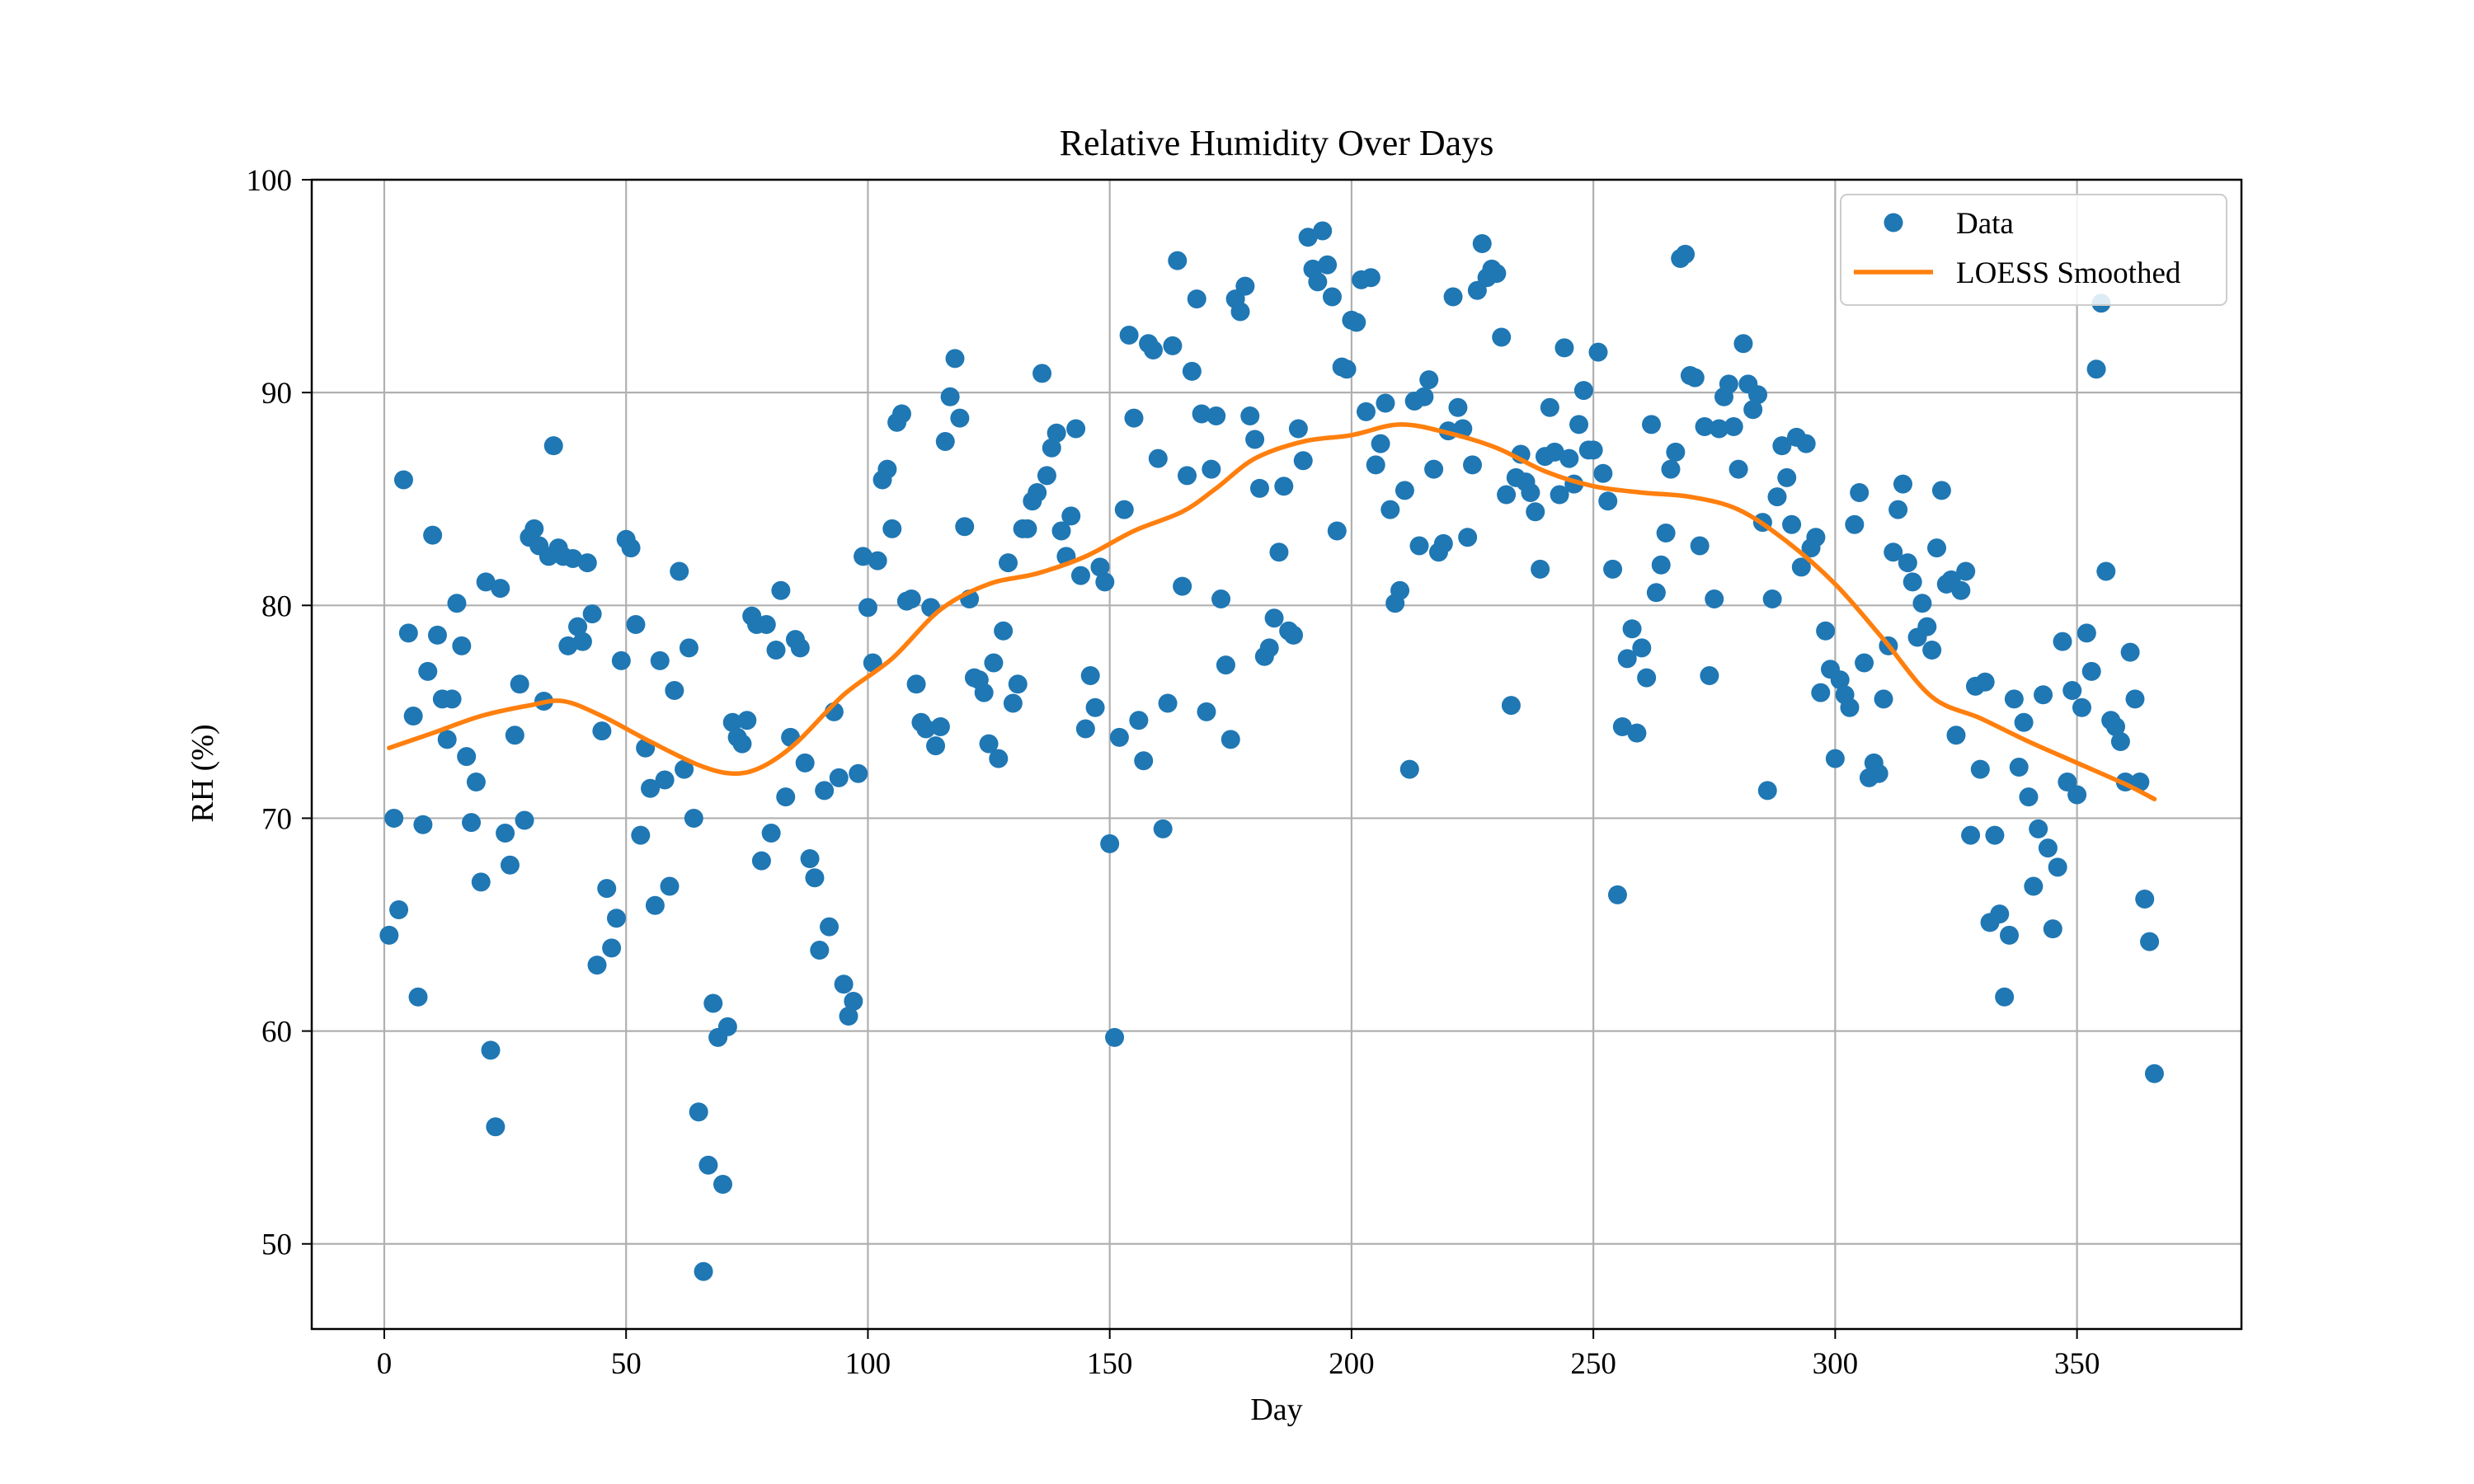  What do you see at coordinates (1836, 1364) in the screenshot?
I see `x-tick-label: 300` at bounding box center [1836, 1364].